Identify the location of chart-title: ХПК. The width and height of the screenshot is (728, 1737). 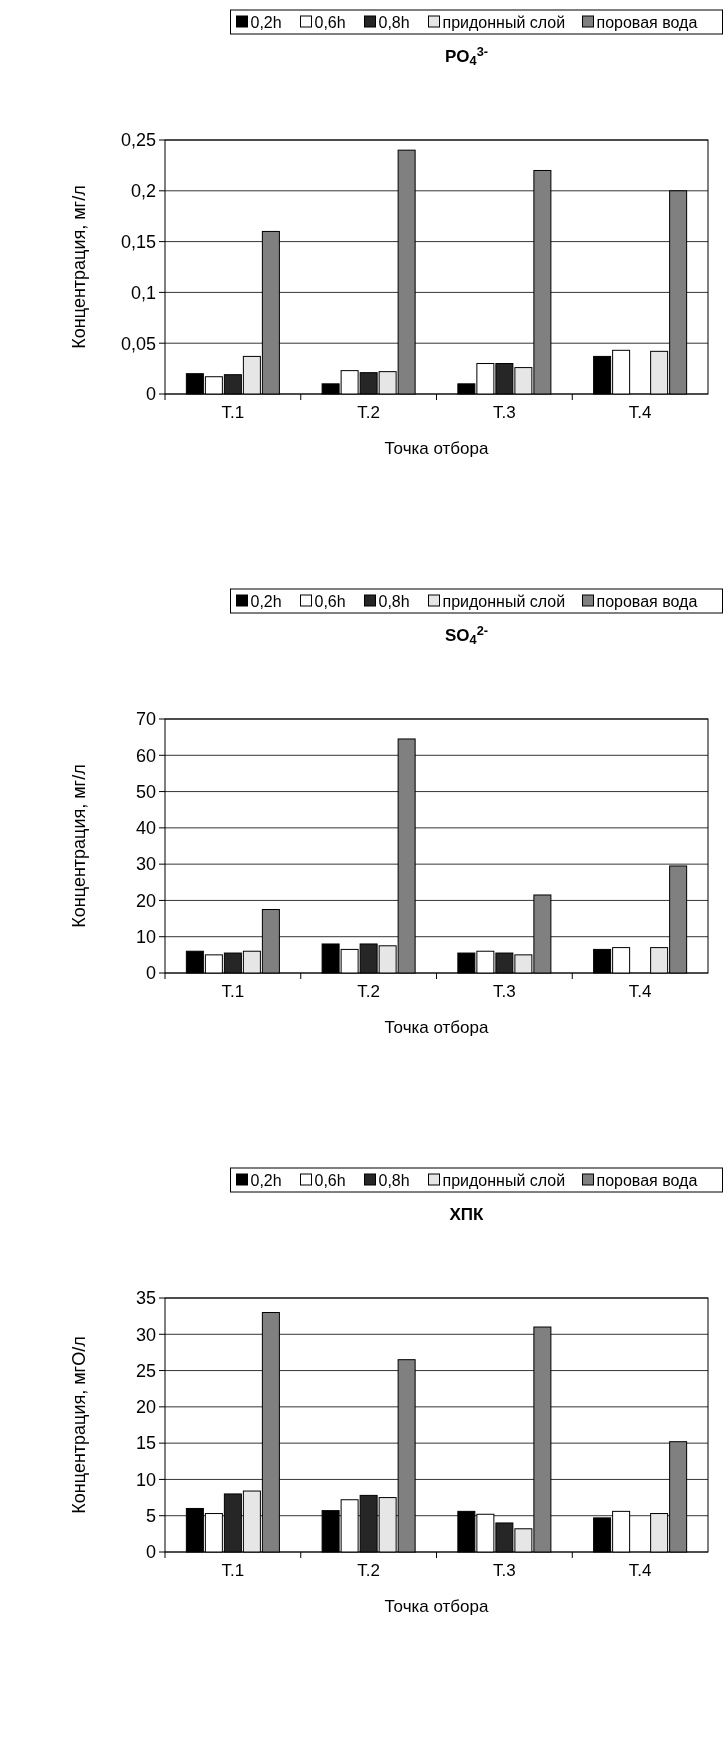
(467, 1214).